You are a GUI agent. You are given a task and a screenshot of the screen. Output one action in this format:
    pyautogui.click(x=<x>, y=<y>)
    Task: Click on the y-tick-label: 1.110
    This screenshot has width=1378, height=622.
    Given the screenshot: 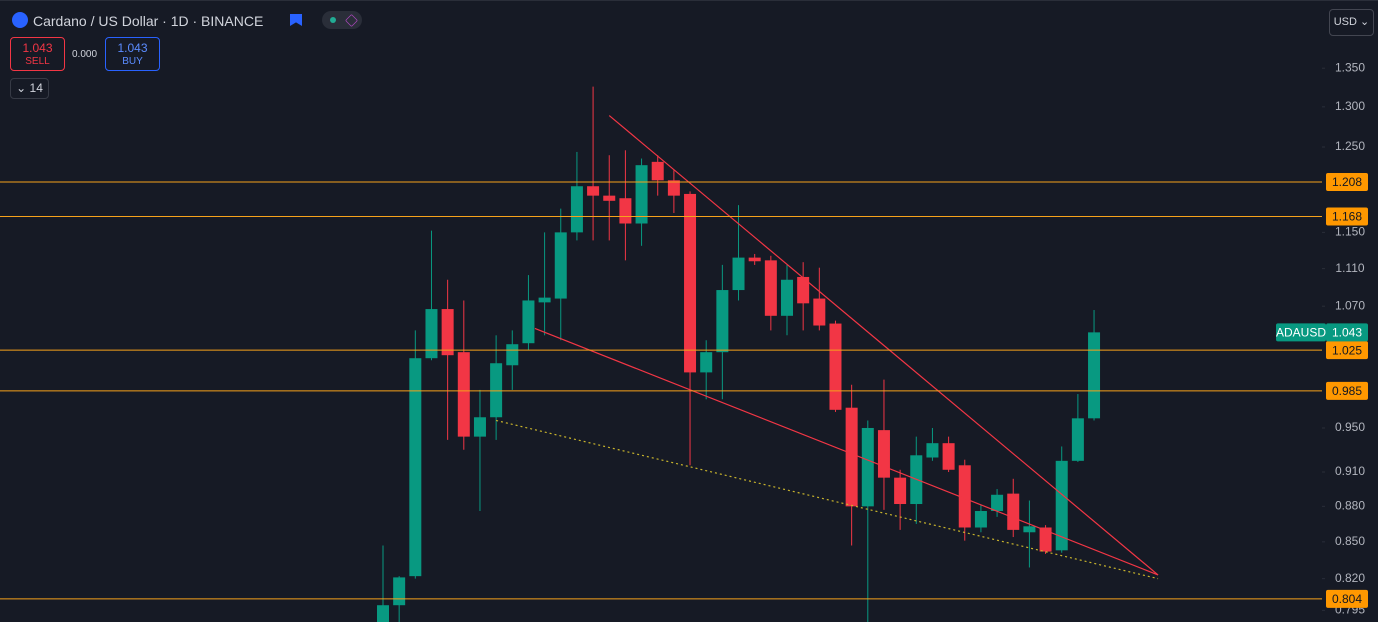 What is the action you would take?
    pyautogui.click(x=1349, y=268)
    